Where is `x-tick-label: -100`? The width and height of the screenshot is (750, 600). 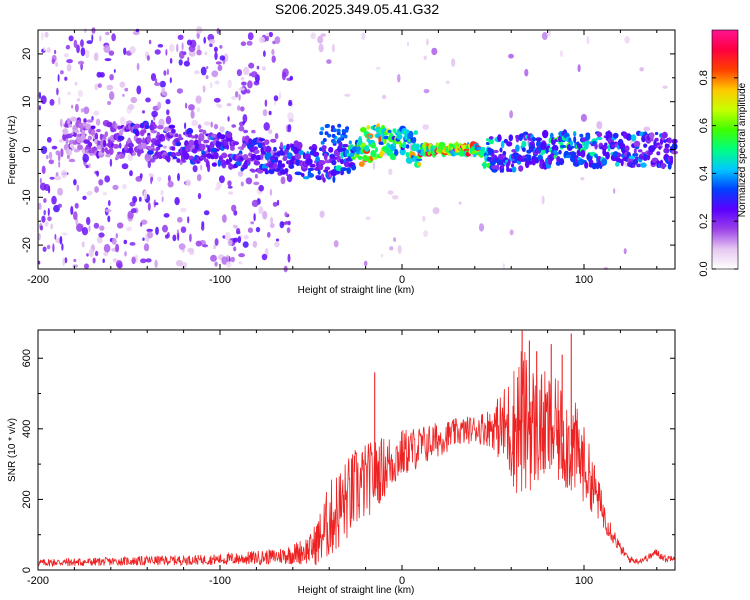 x-tick-label: -100 is located at coordinates (220, 581).